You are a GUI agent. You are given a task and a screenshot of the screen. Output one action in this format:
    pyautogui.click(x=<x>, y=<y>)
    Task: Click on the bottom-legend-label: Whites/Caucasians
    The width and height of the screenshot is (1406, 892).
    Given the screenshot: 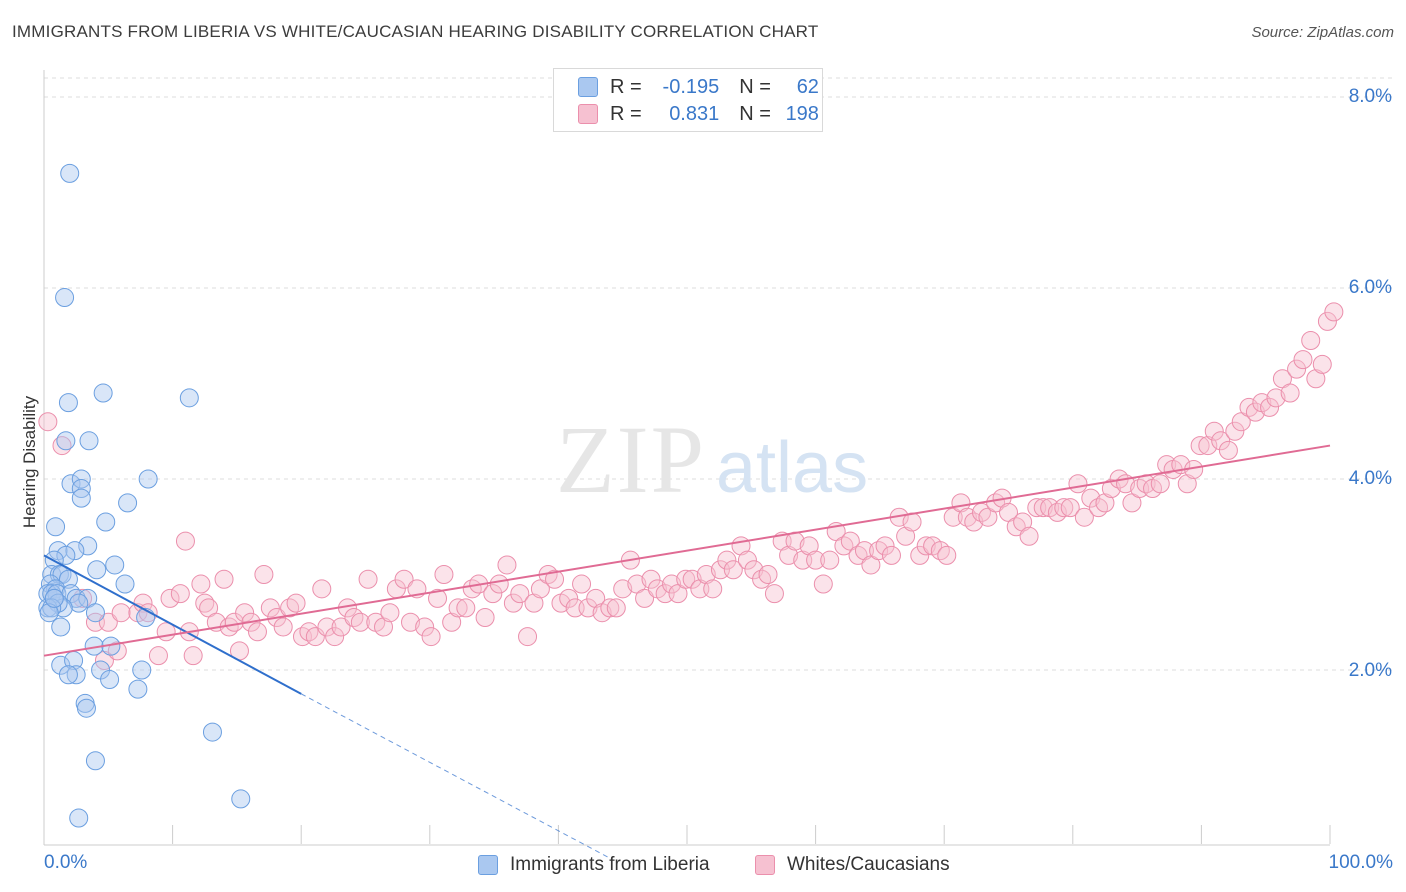 What is the action you would take?
    pyautogui.click(x=868, y=864)
    